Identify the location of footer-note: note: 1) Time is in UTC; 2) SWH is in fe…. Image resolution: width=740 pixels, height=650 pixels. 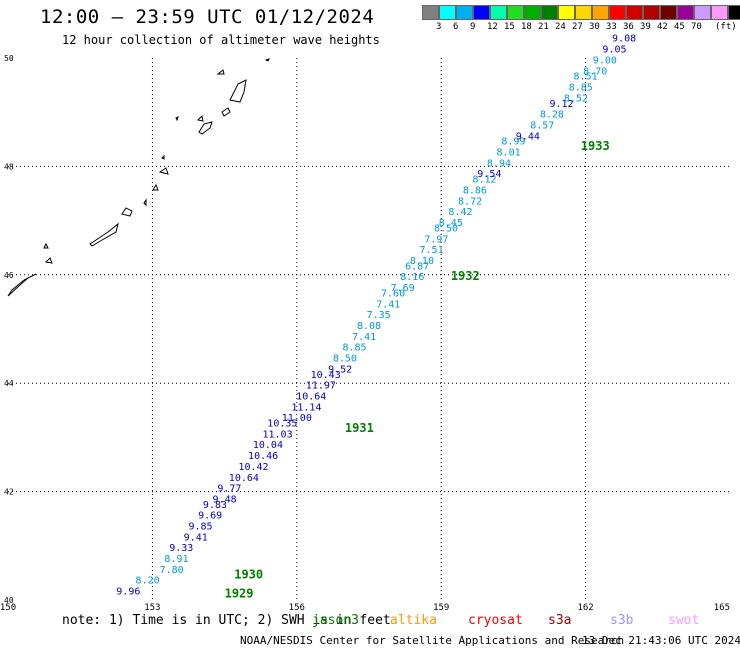
(226, 620).